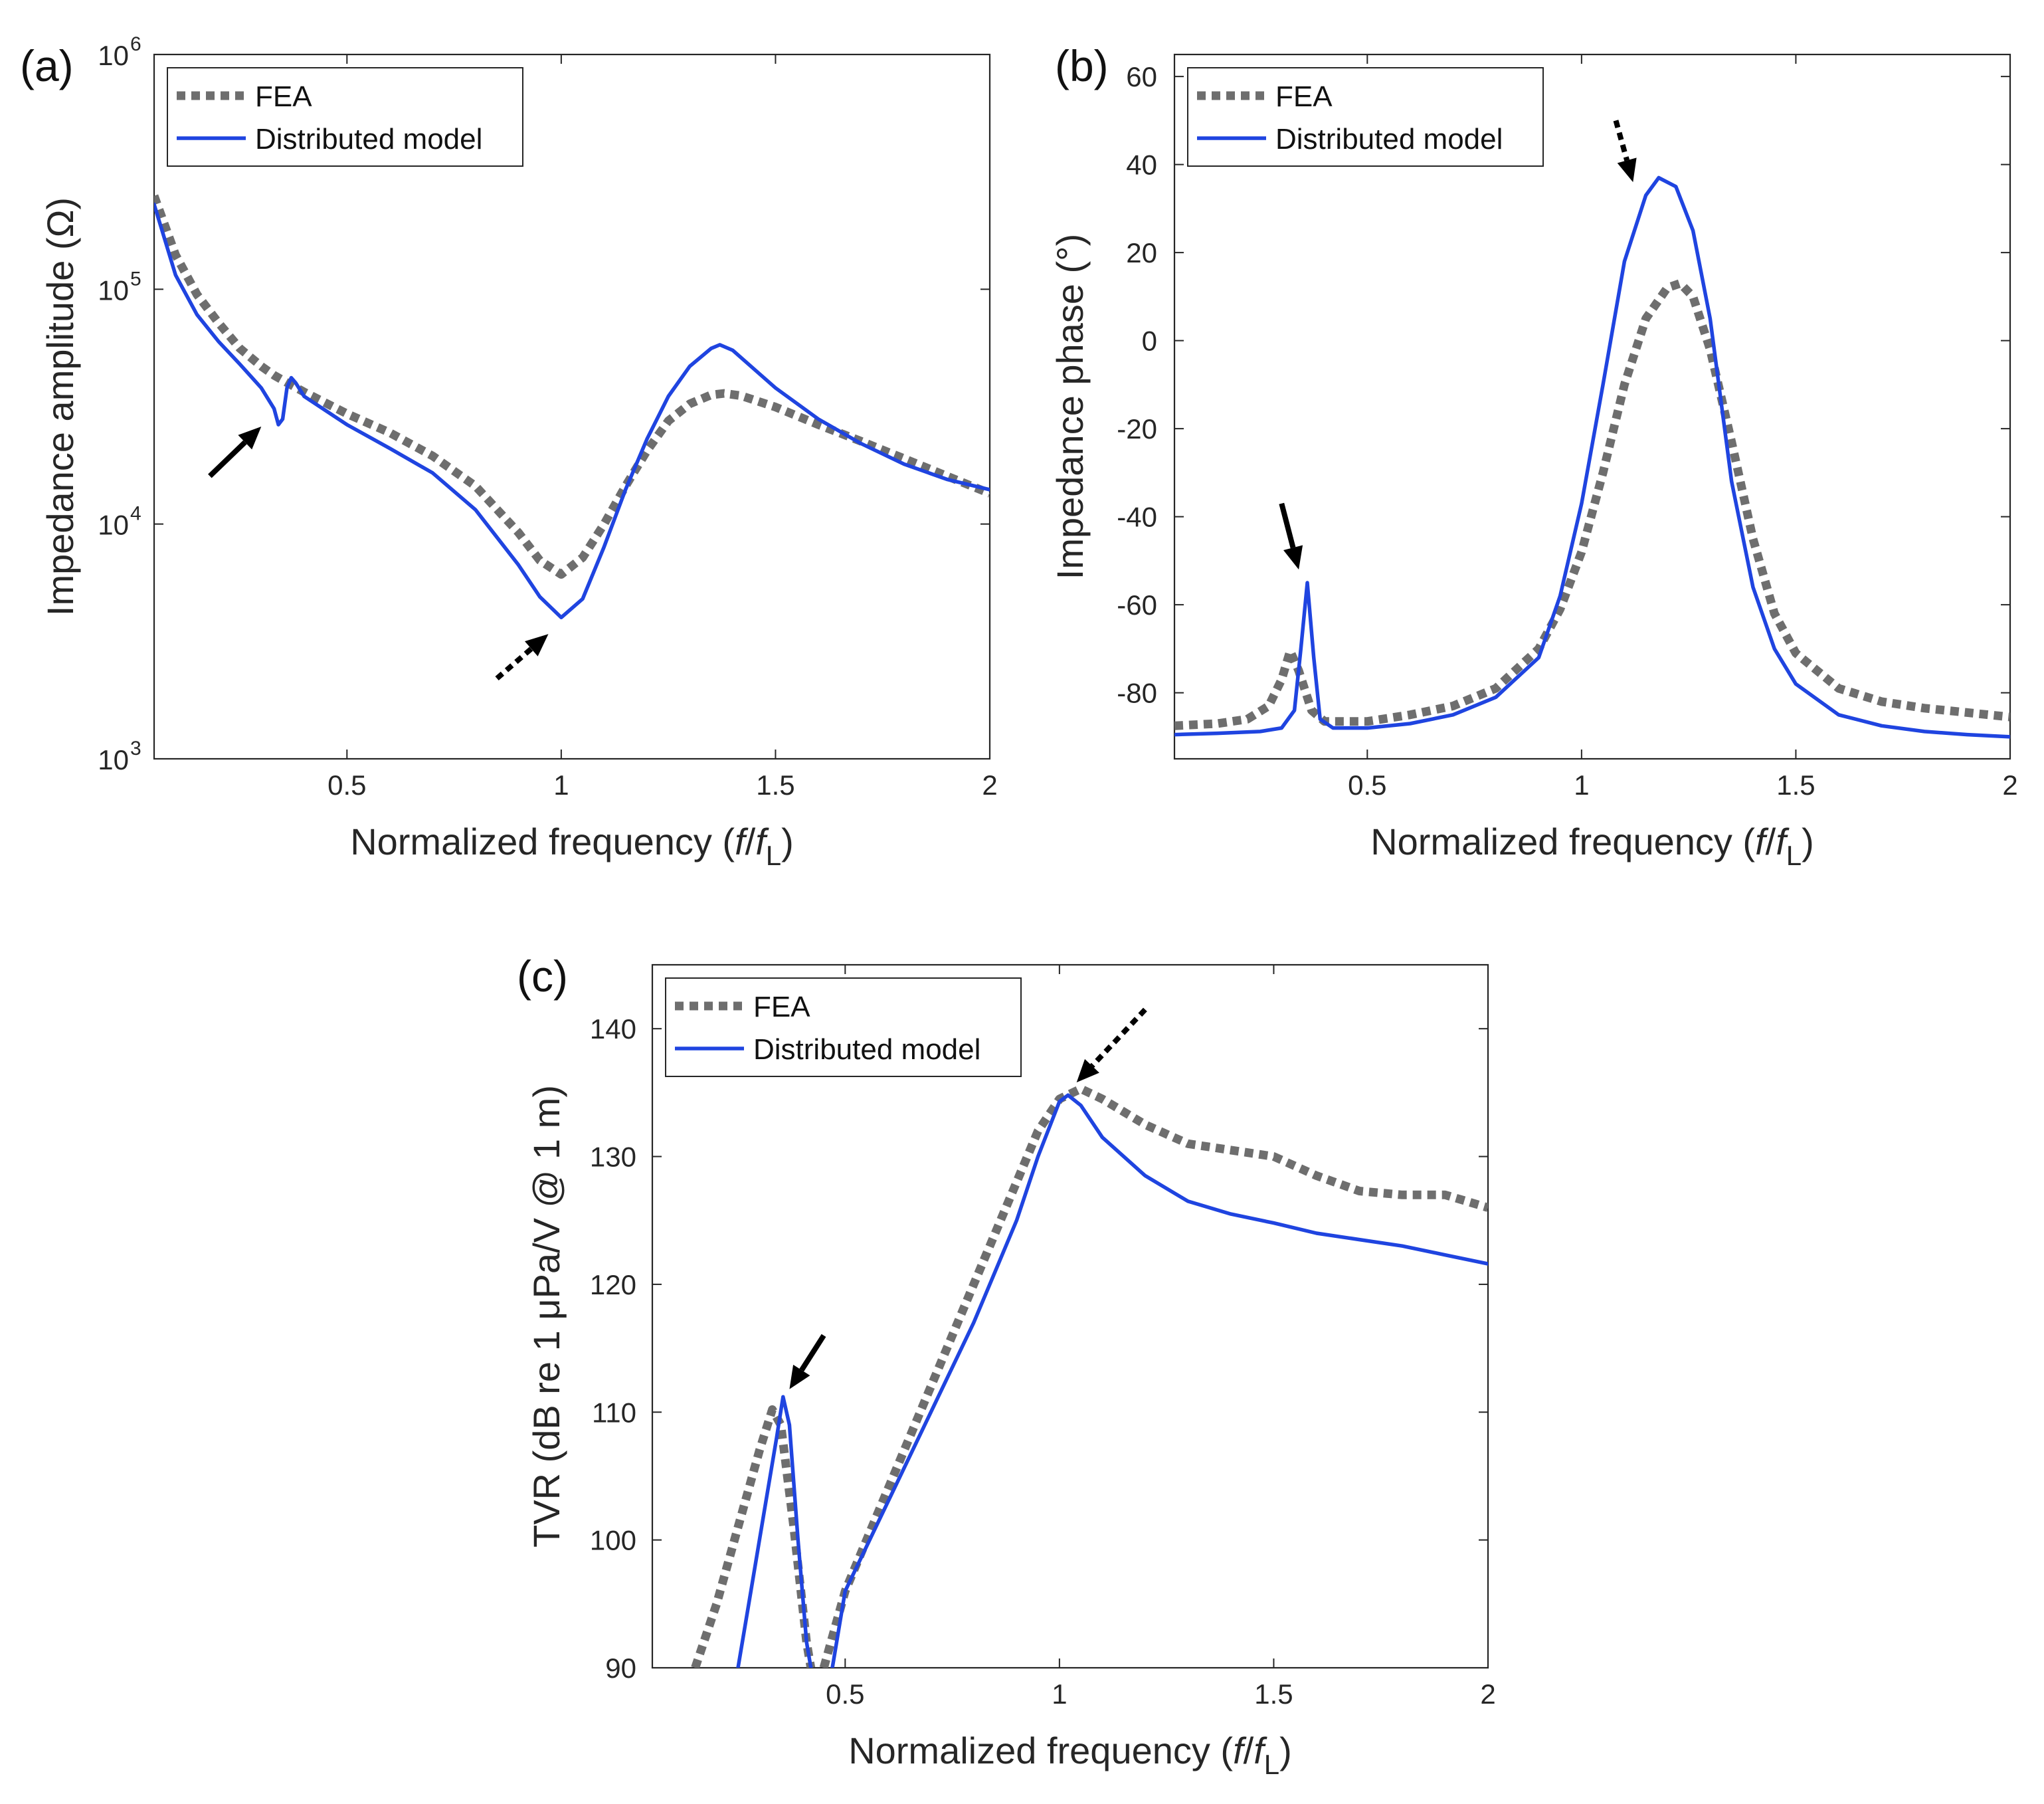 This screenshot has height=1804, width=2044. I want to click on panel-label: (a), so click(47, 65).